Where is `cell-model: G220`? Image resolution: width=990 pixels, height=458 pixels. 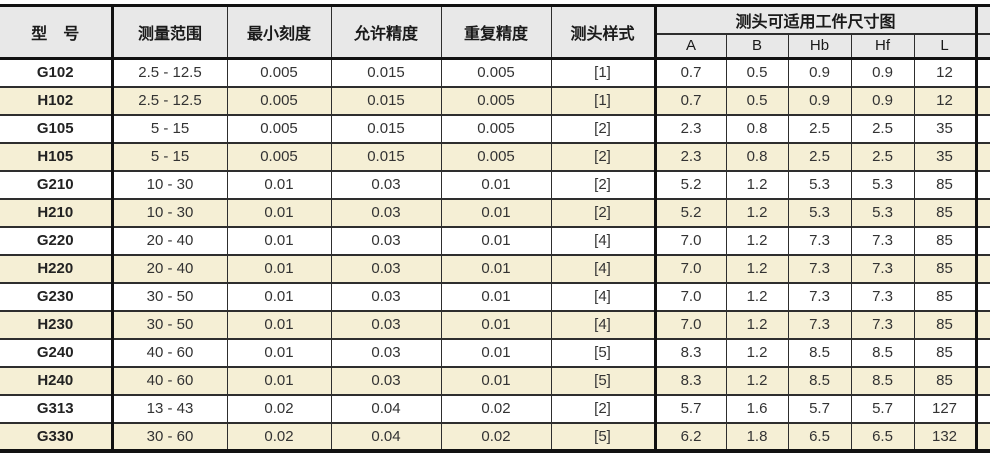 cell-model: G220 is located at coordinates (57, 241).